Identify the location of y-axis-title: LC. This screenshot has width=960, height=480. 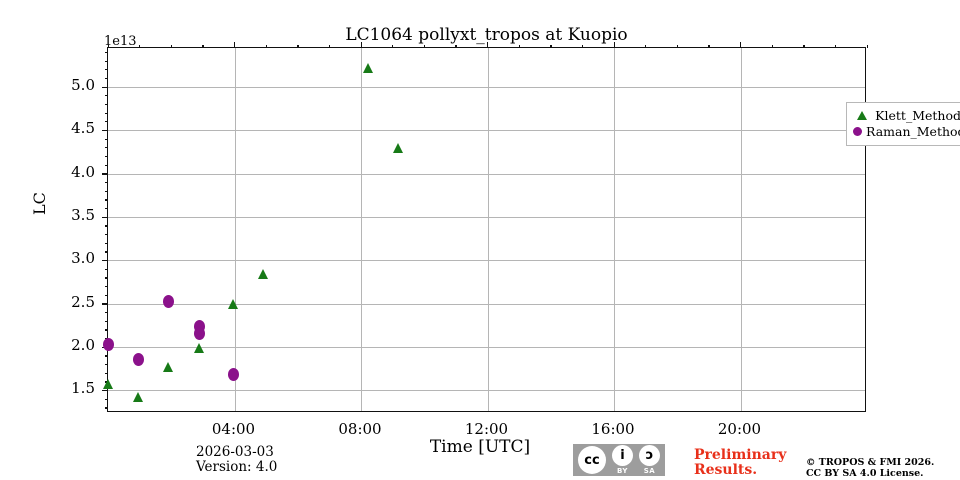
(39, 203).